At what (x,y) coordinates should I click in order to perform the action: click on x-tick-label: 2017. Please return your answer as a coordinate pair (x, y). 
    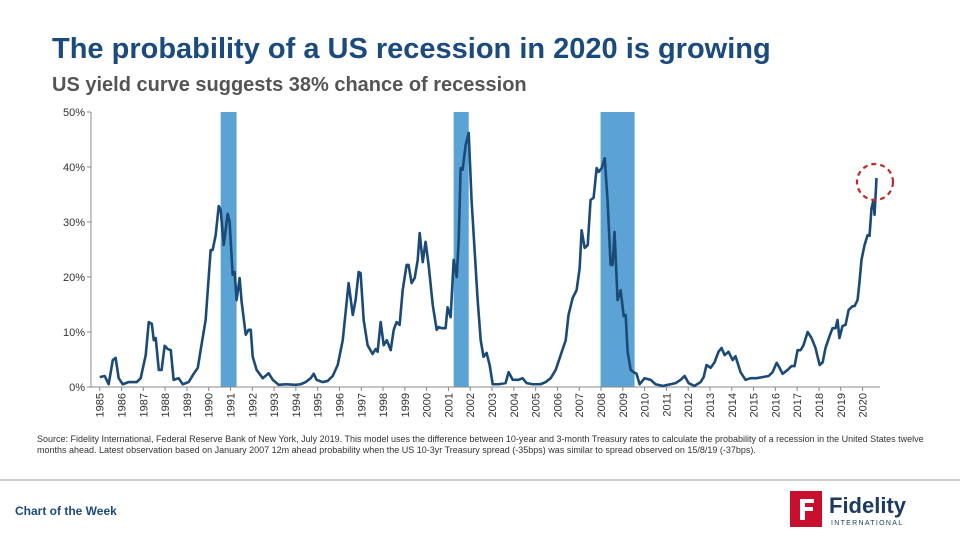
    Looking at the image, I should click on (798, 405).